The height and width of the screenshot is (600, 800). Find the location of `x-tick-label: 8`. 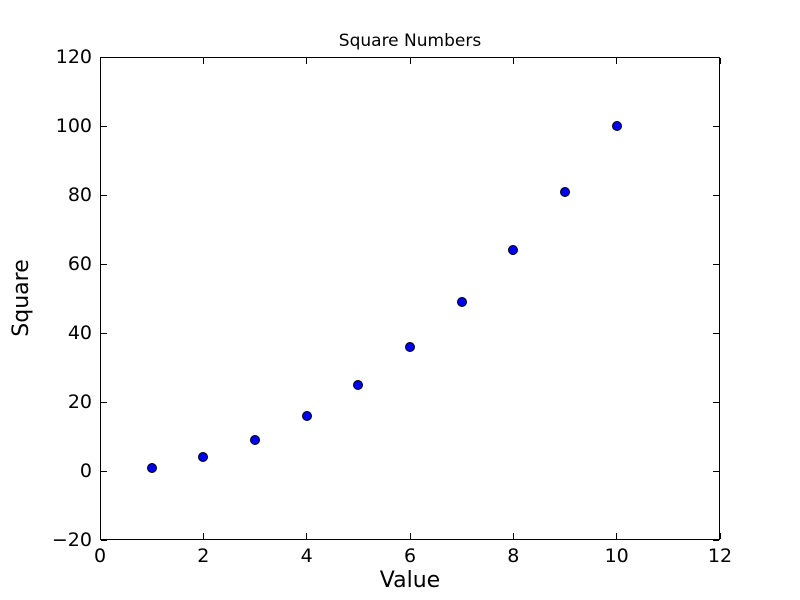

x-tick-label: 8 is located at coordinates (513, 556).